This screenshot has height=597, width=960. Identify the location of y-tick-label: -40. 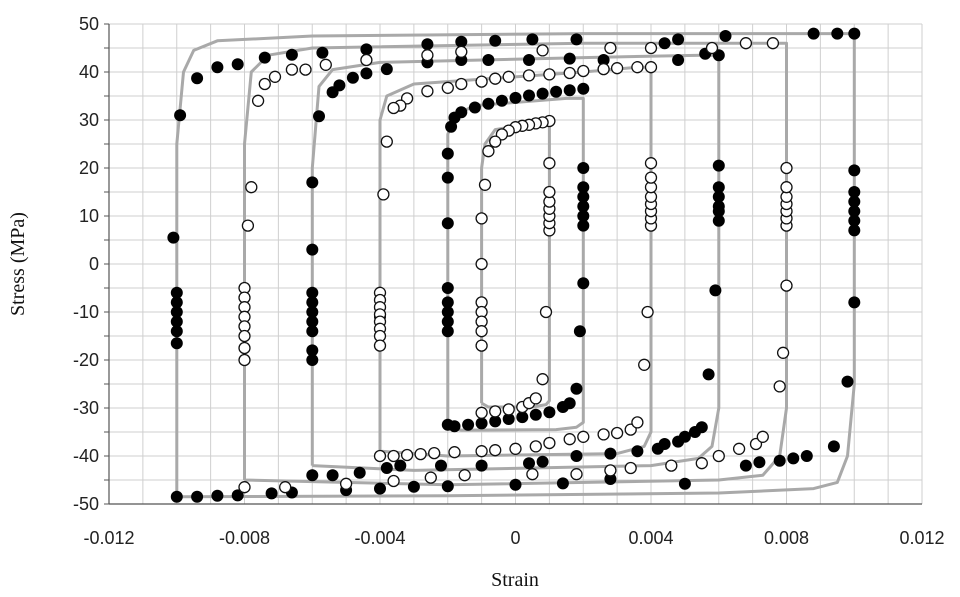
(86, 456).